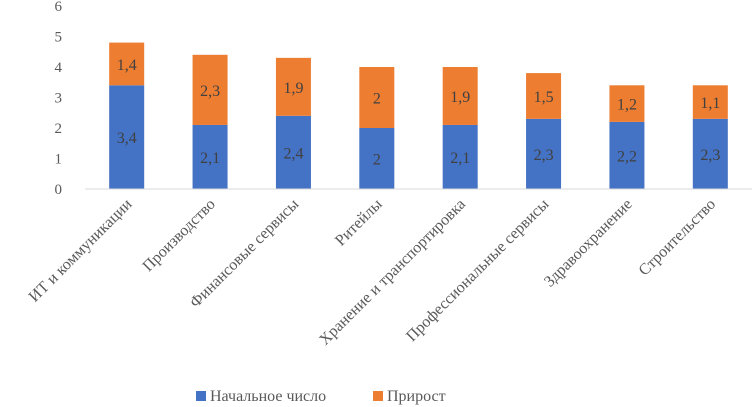  I want to click on data-label: 1,4, so click(127, 65).